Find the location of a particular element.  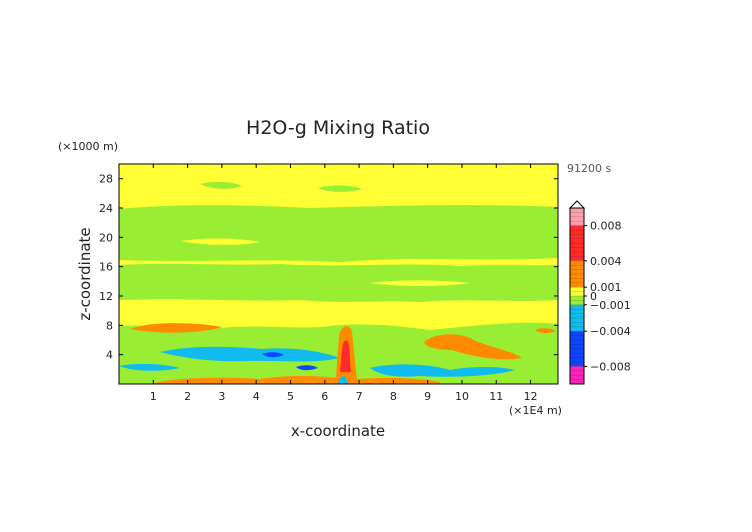

orange-patch-left is located at coordinates (176, 328).